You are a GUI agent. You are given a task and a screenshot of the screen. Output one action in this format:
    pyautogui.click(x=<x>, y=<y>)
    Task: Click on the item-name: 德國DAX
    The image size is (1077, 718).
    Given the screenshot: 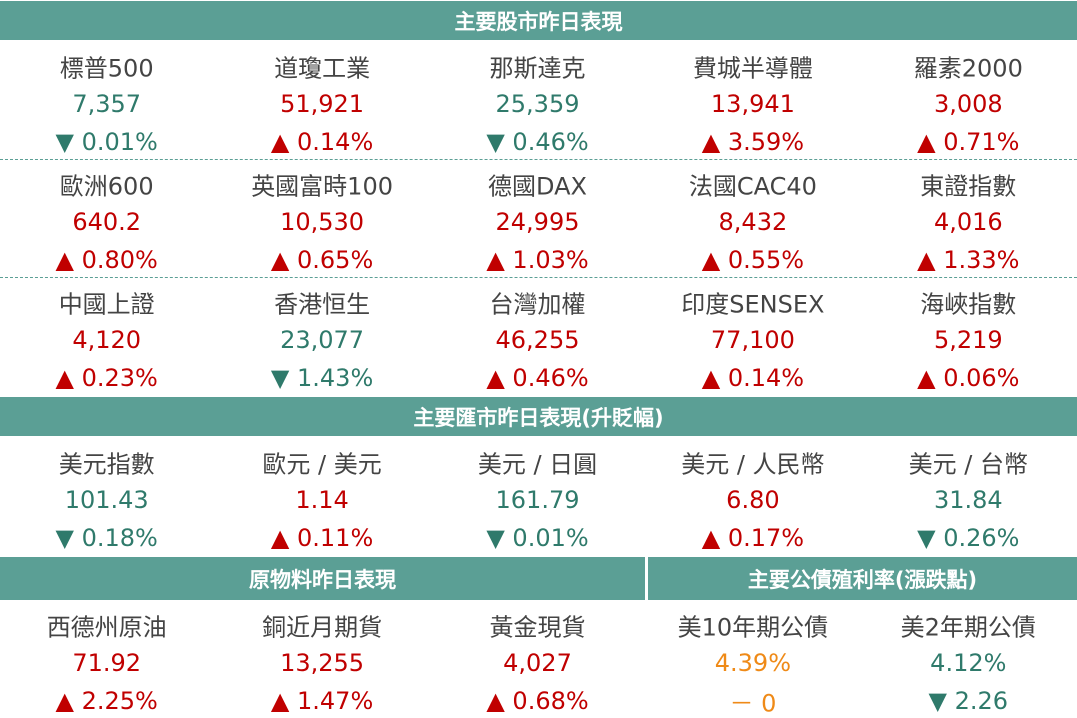 What is the action you would take?
    pyautogui.click(x=537, y=186)
    